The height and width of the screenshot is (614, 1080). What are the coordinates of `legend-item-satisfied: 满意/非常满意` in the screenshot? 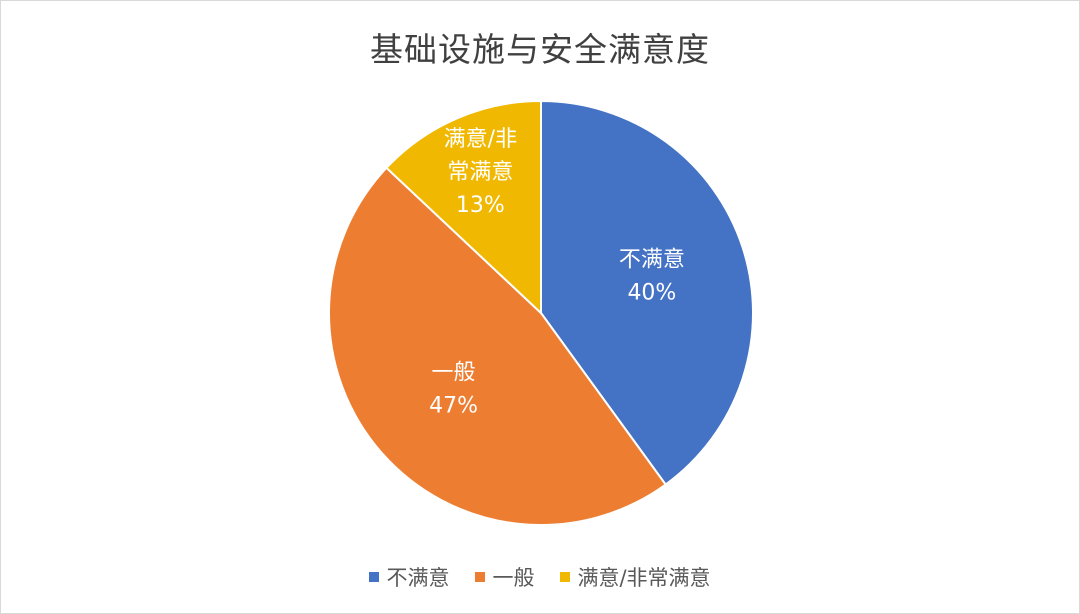 It's located at (635, 577).